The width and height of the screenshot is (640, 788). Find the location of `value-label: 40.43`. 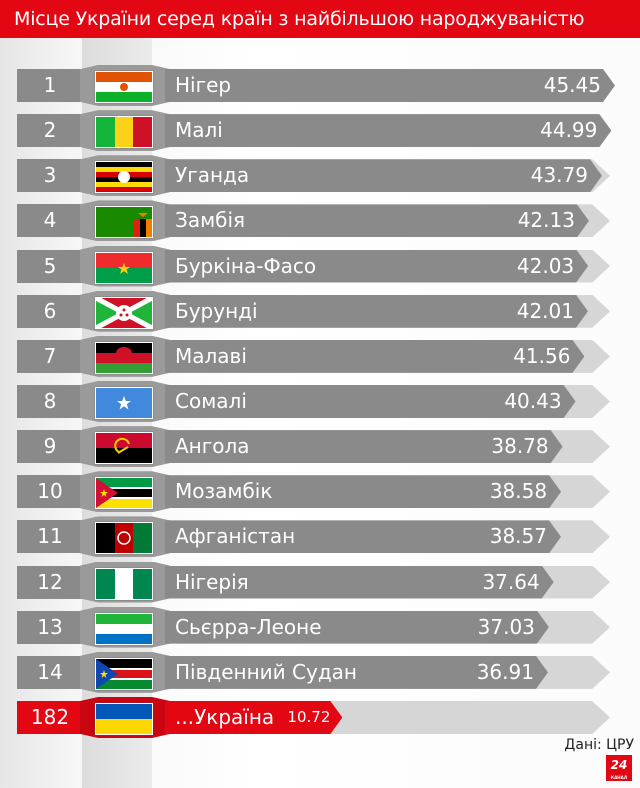

value-label: 40.43 is located at coordinates (533, 400).